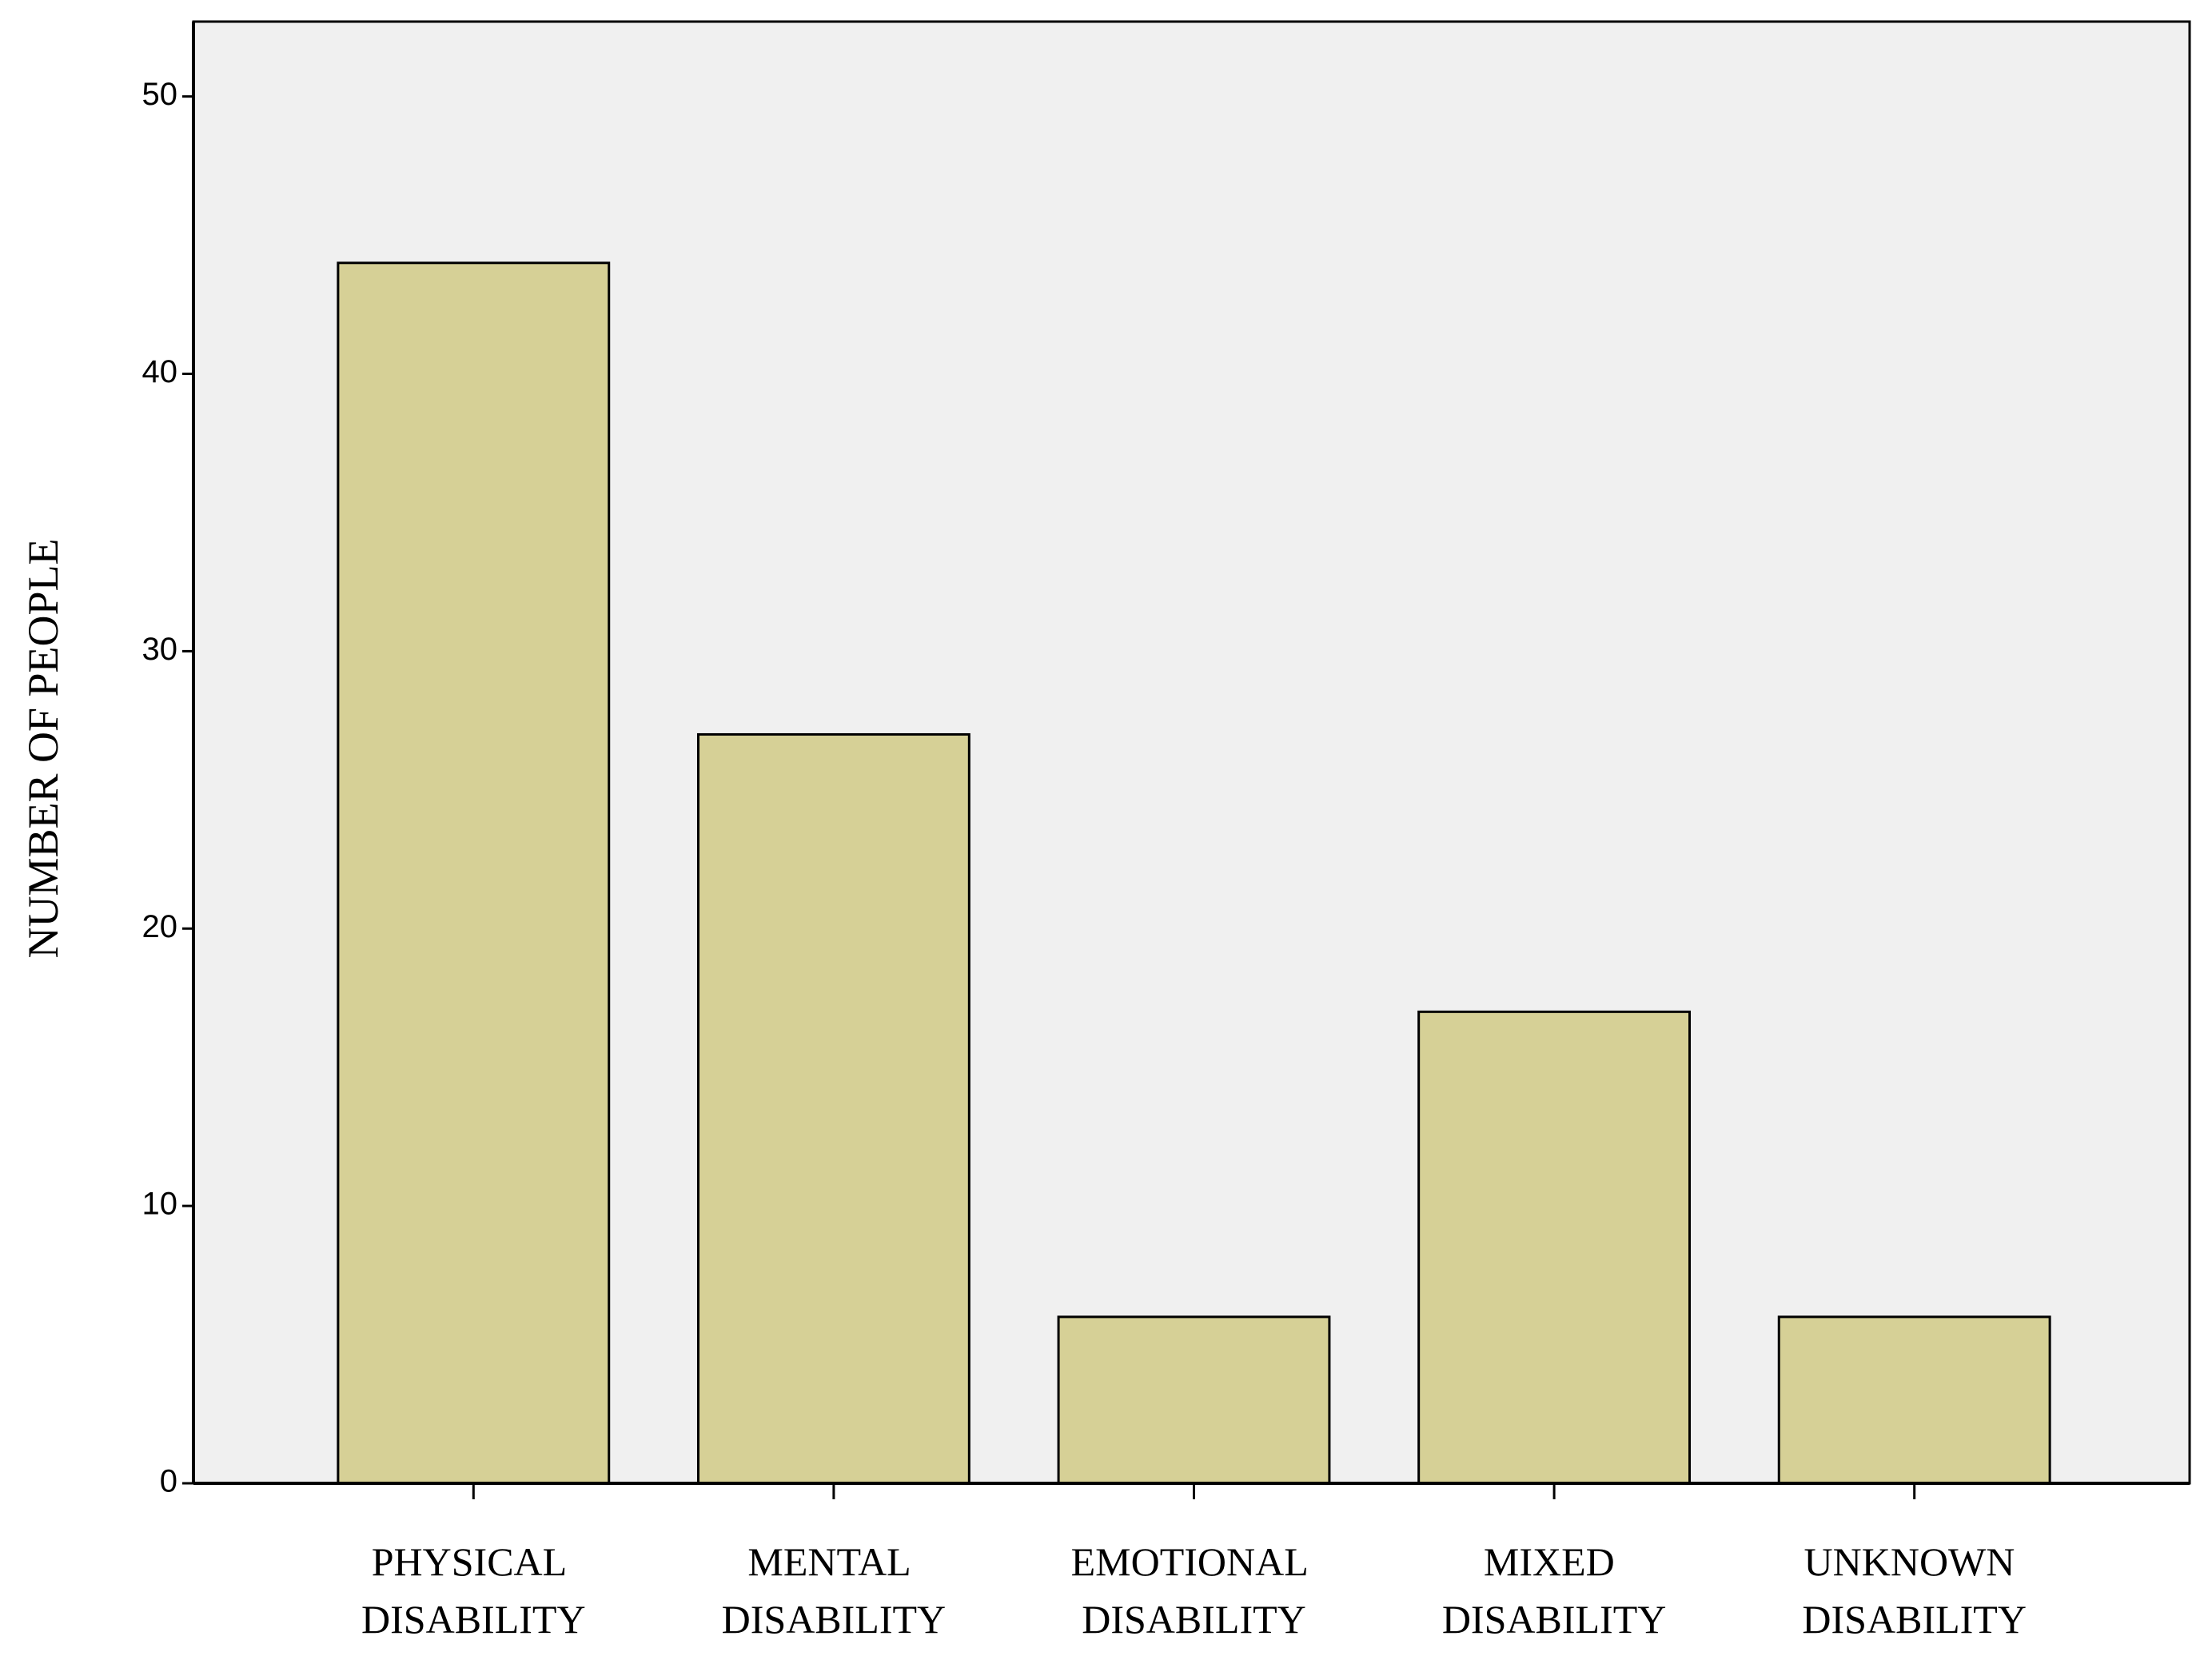 Image resolution: width=2212 pixels, height=1668 pixels. I want to click on y-axis-title: NUMBER OF PEOPLE, so click(43, 748).